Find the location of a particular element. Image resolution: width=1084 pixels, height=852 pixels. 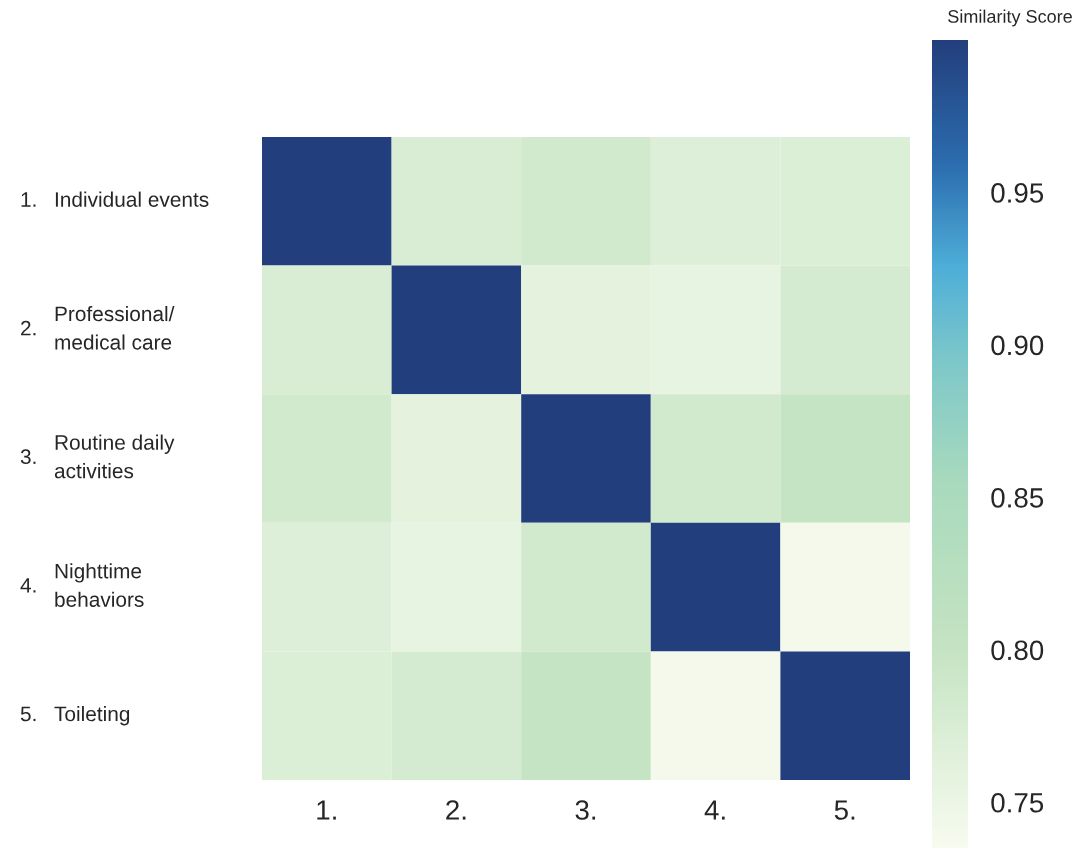

y-tick-label: 1. Individual events is located at coordinates (115, 199).